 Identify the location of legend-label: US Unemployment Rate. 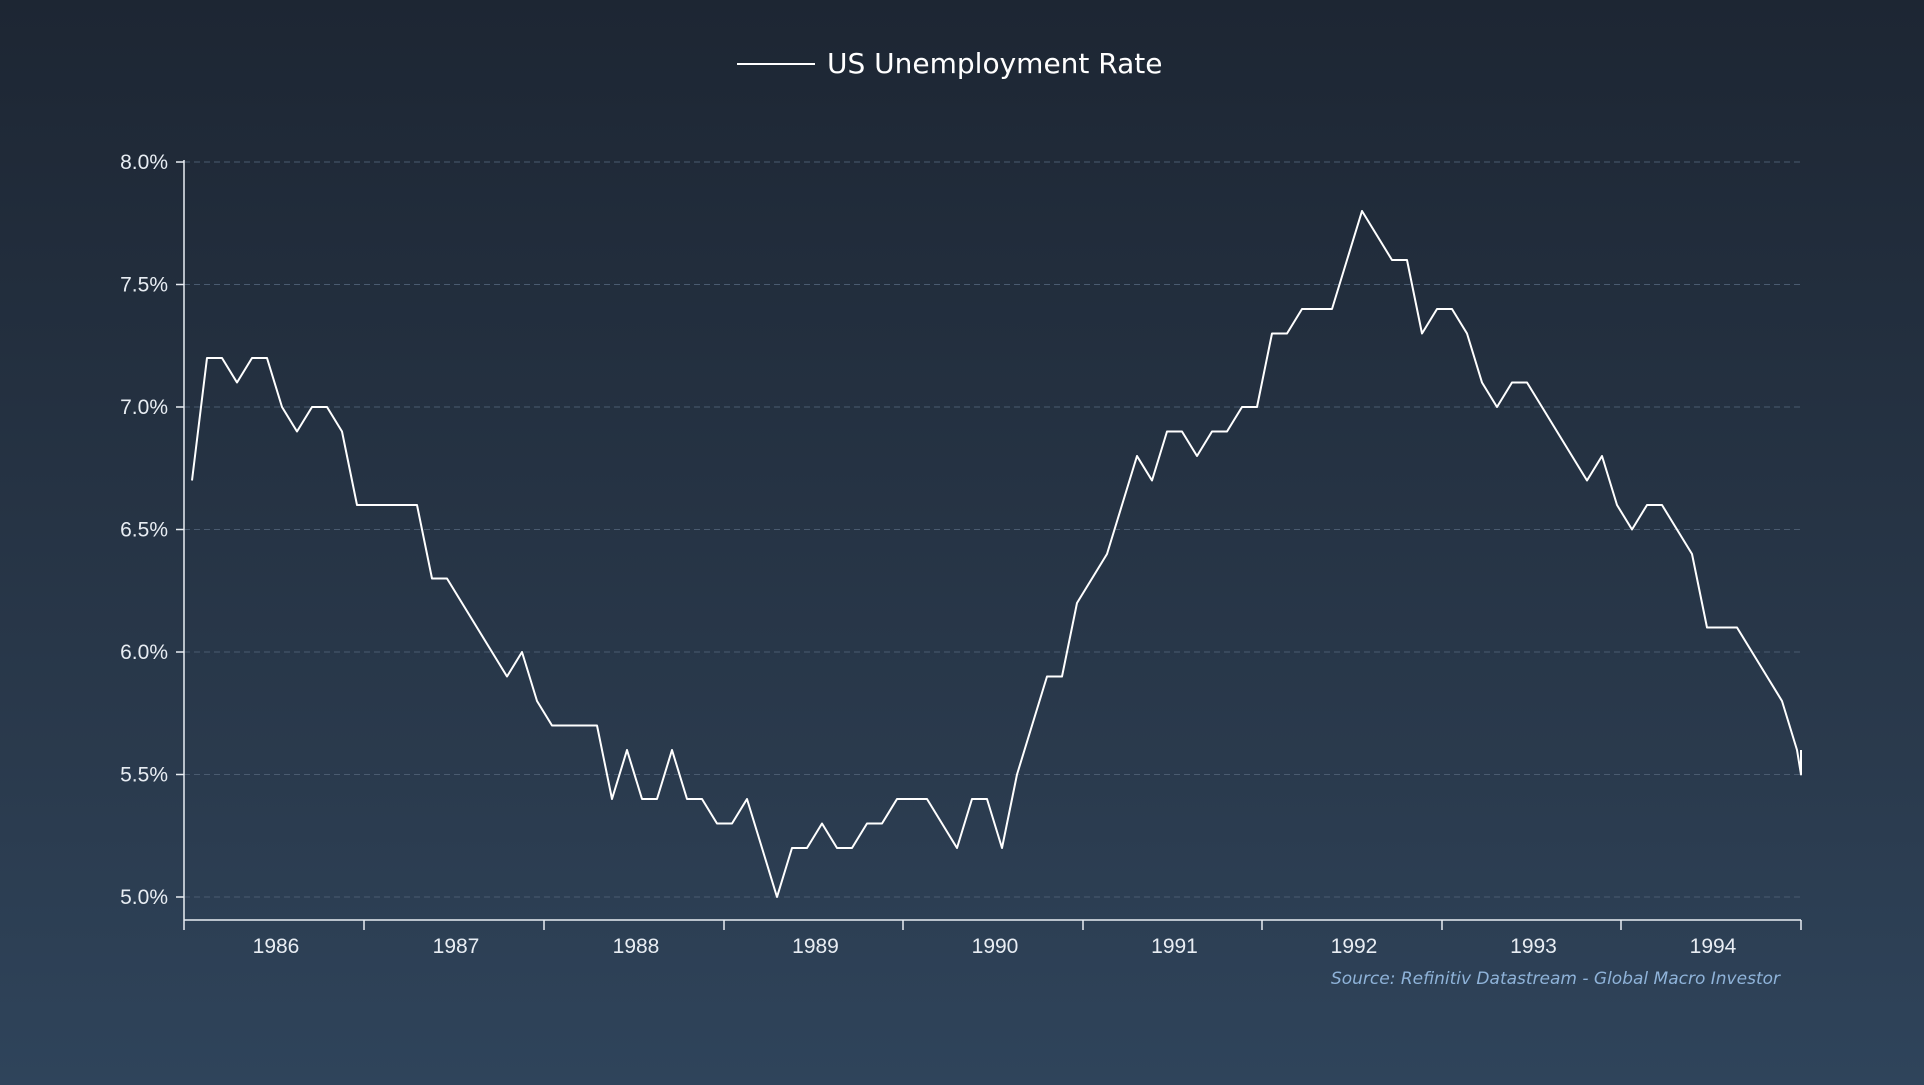
(995, 63).